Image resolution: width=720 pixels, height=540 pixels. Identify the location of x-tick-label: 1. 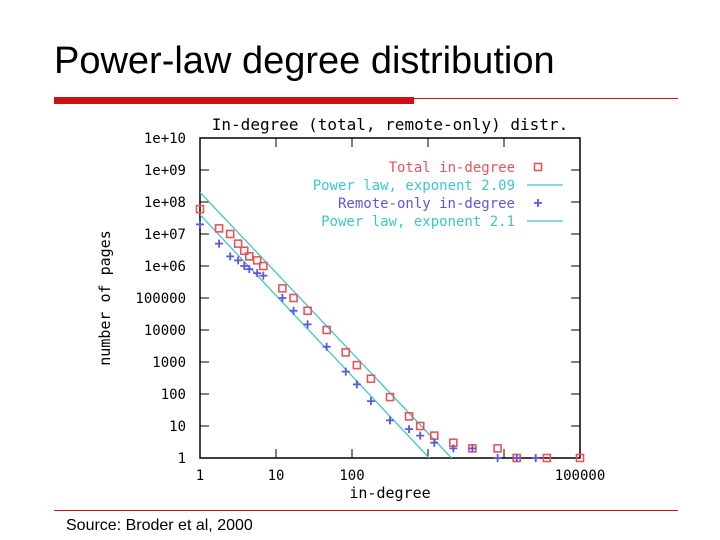
(200, 476).